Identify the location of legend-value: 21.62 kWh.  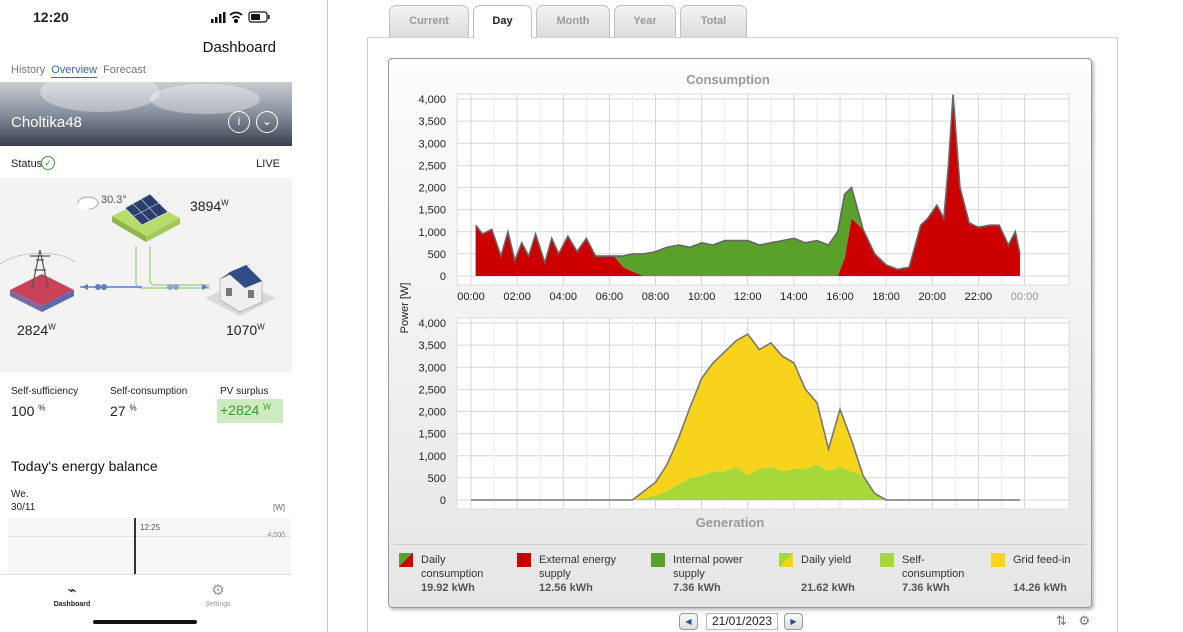
(828, 588).